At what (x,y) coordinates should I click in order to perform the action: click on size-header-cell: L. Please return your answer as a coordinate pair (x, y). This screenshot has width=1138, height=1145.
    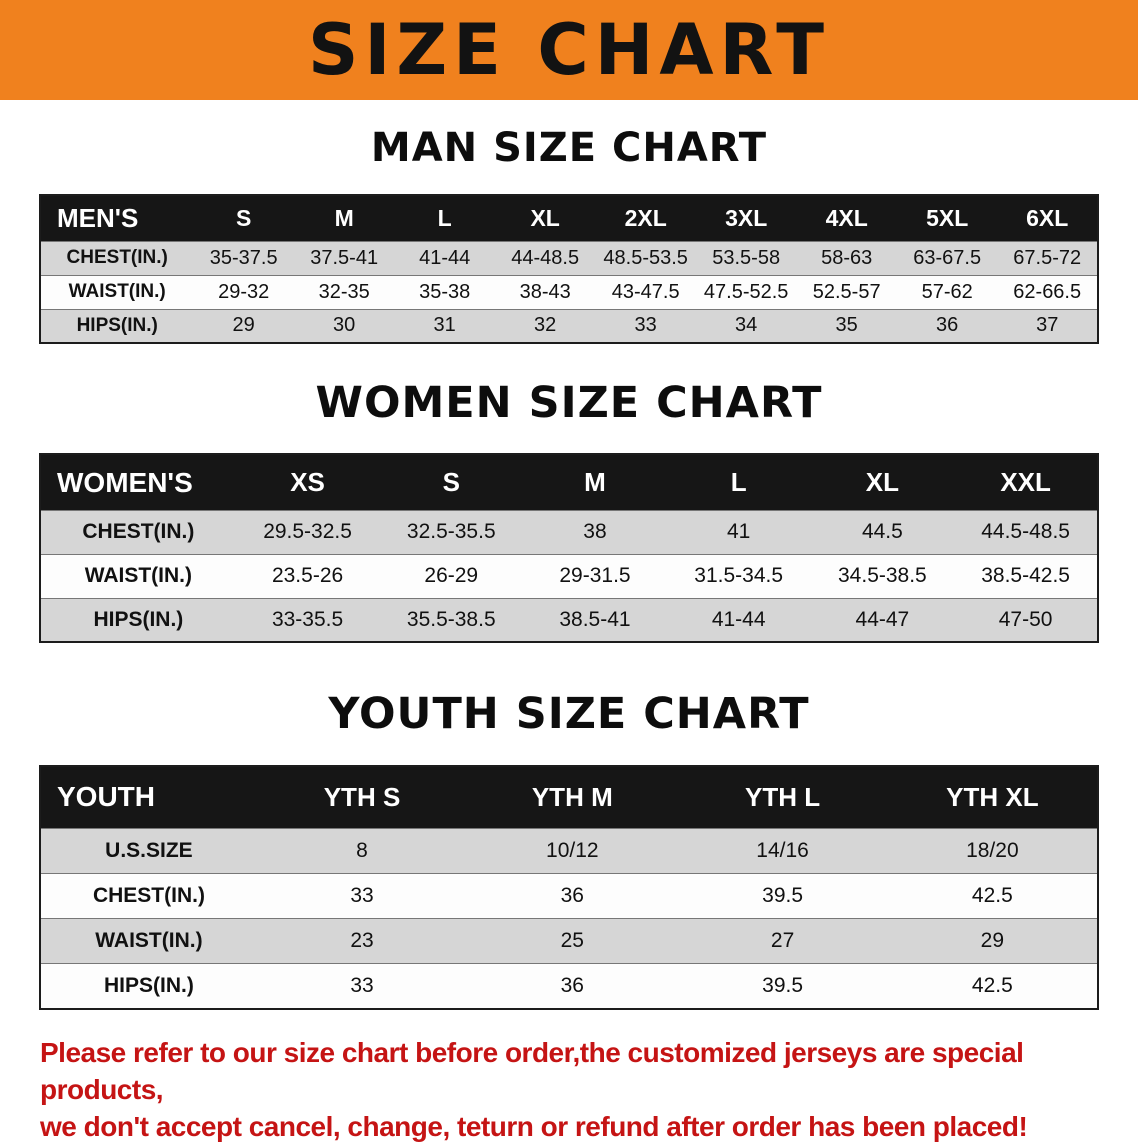
    Looking at the image, I should click on (444, 218).